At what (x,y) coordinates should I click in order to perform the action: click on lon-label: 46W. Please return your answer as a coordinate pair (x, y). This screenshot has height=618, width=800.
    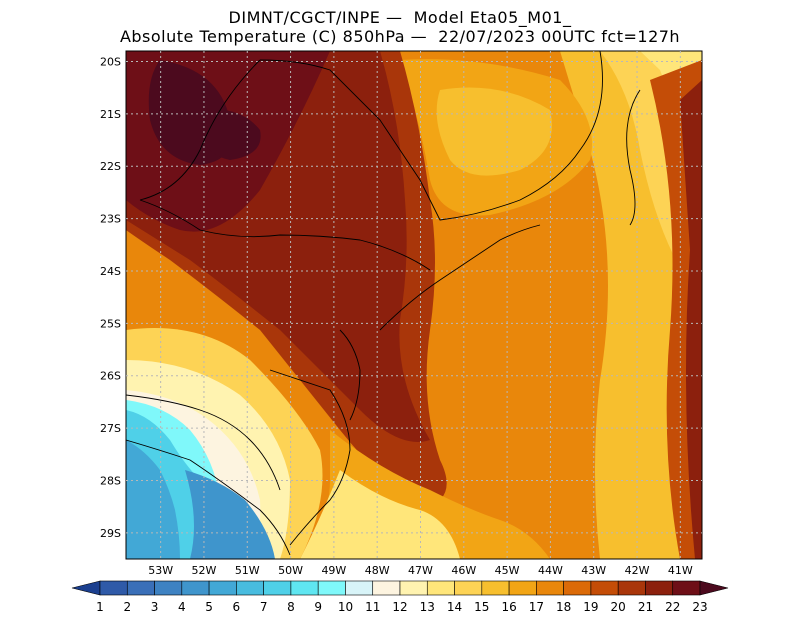
    Looking at the image, I should click on (463, 570).